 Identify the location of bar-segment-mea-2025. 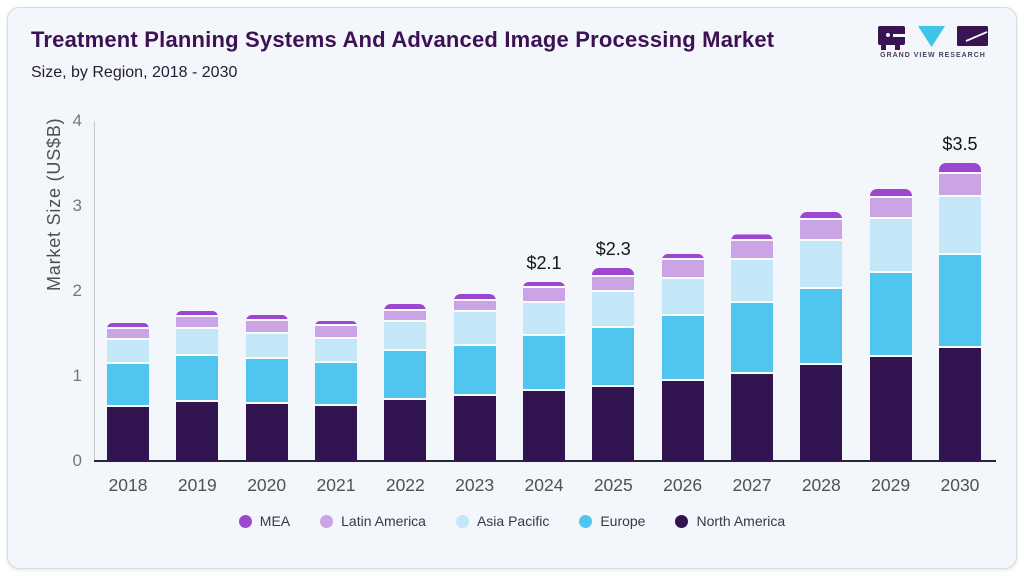
(613, 272).